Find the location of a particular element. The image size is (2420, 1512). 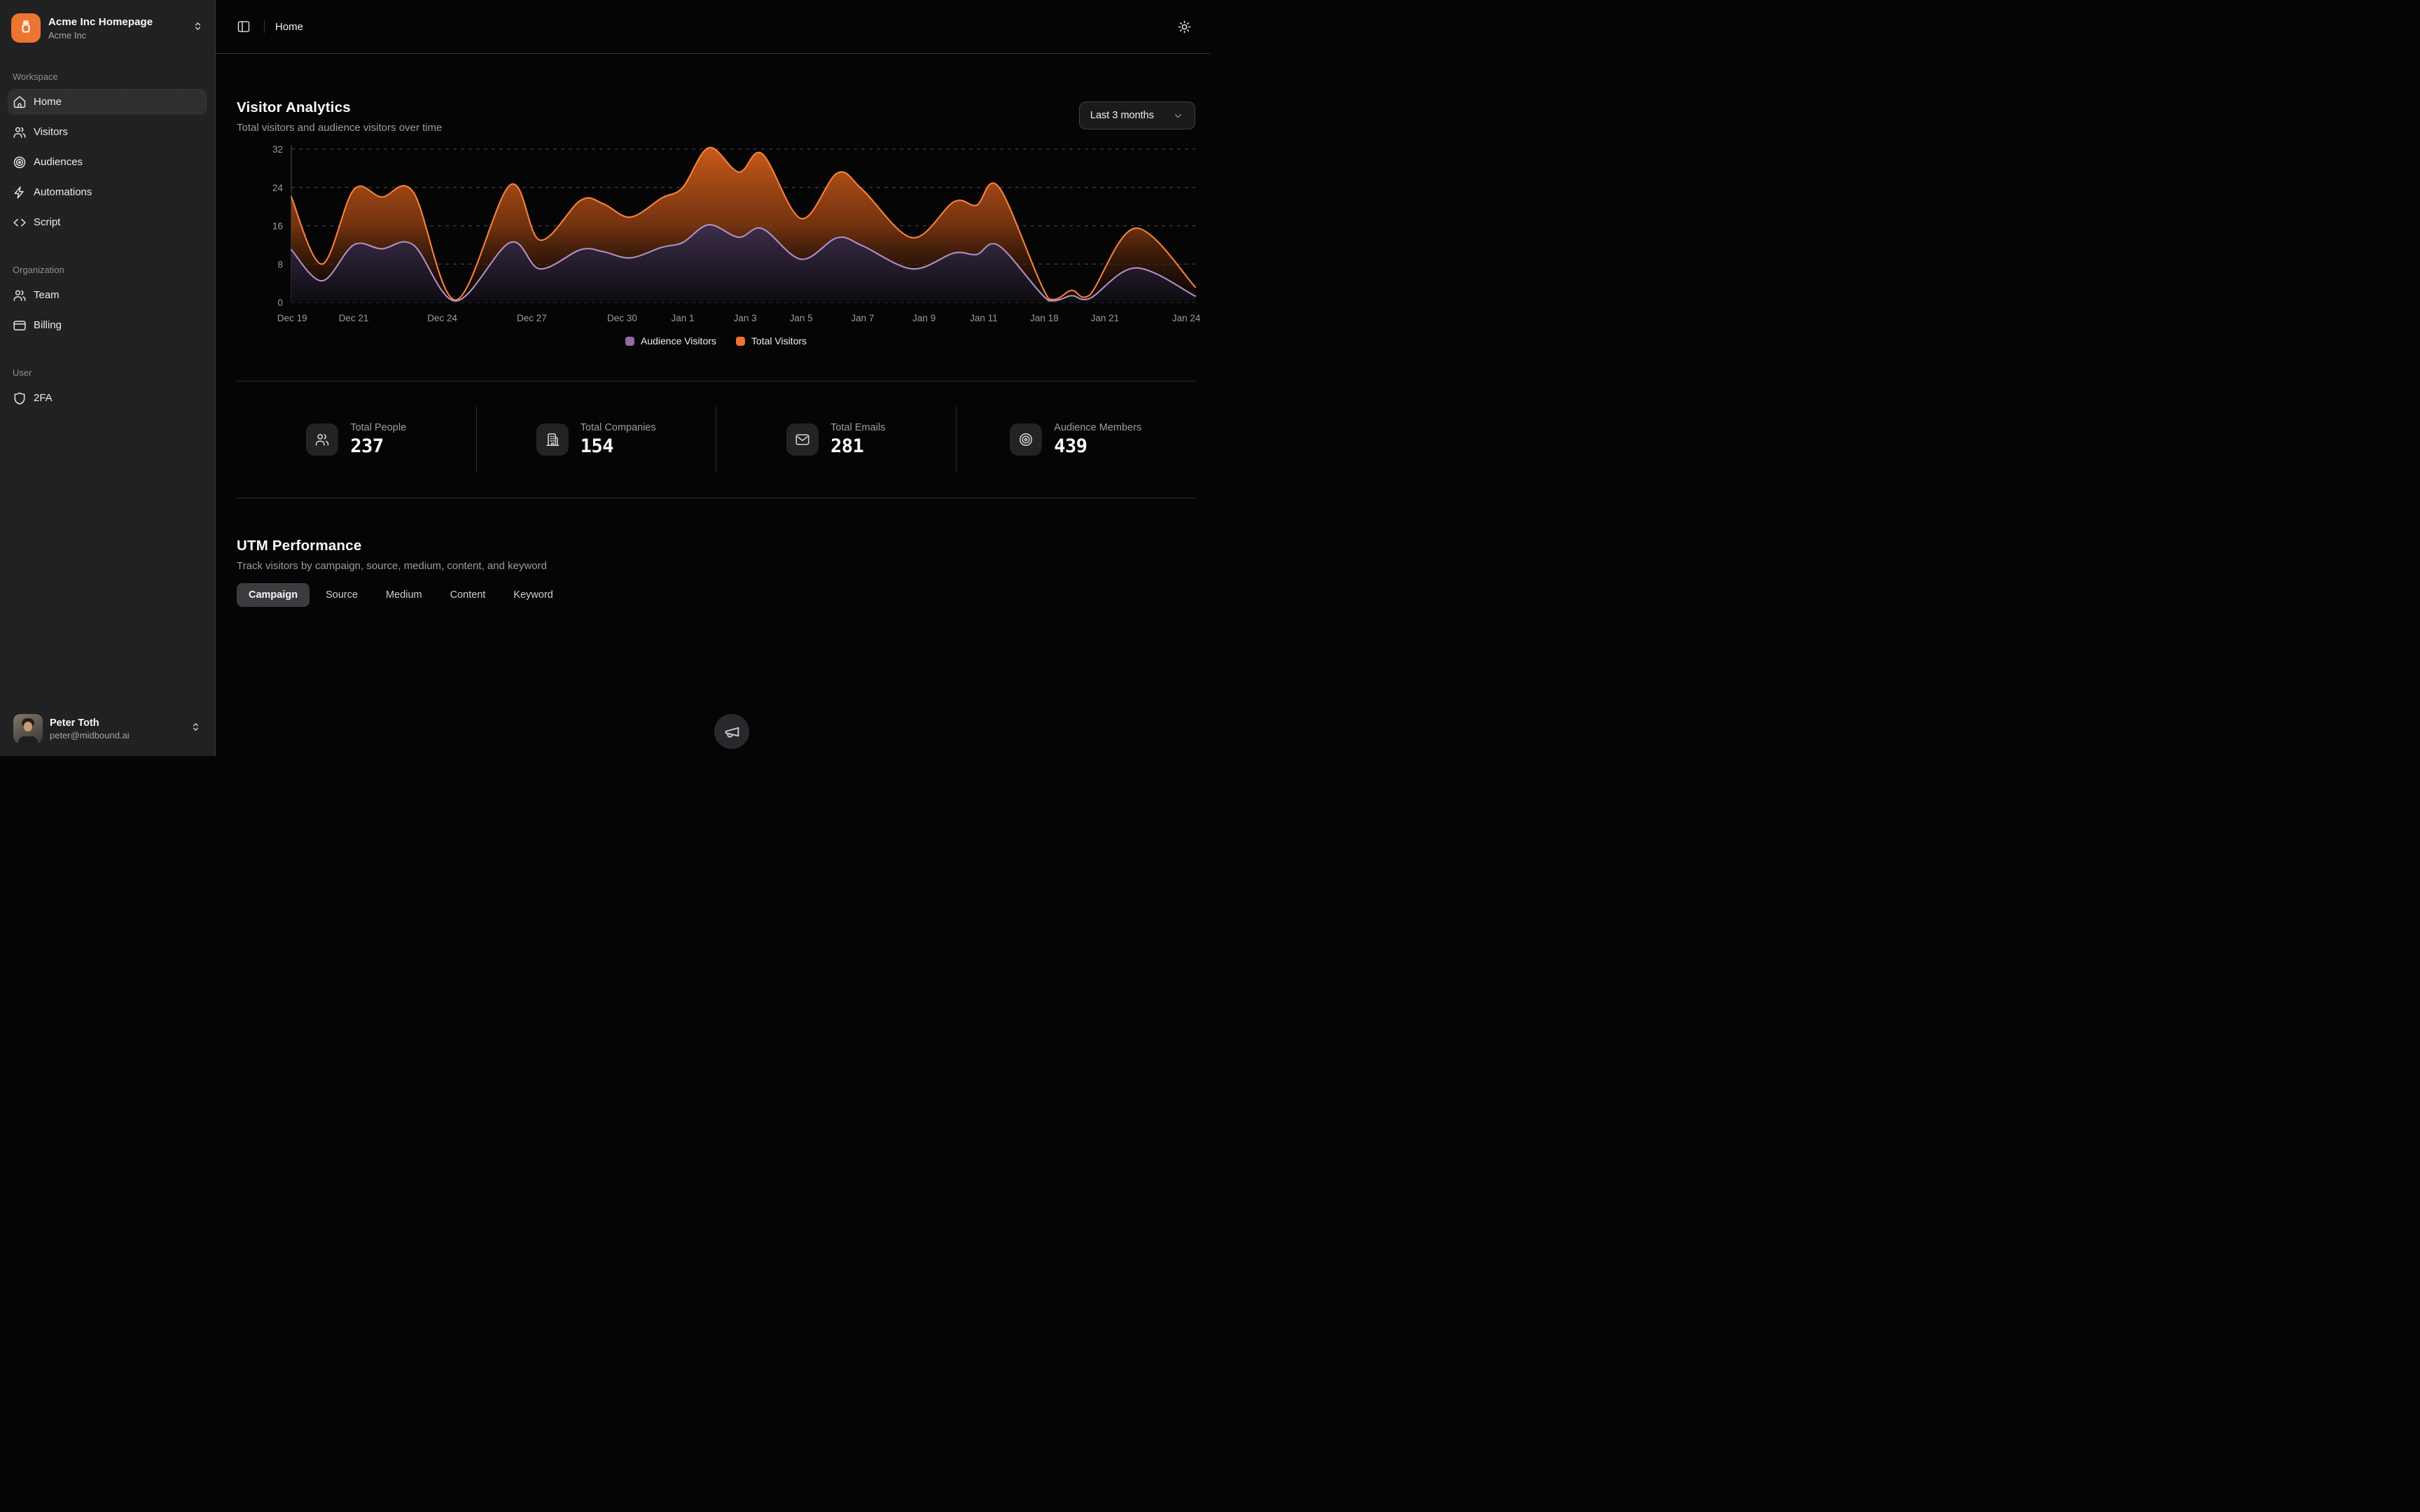

tab-campaign: Campaign is located at coordinates (273, 595).